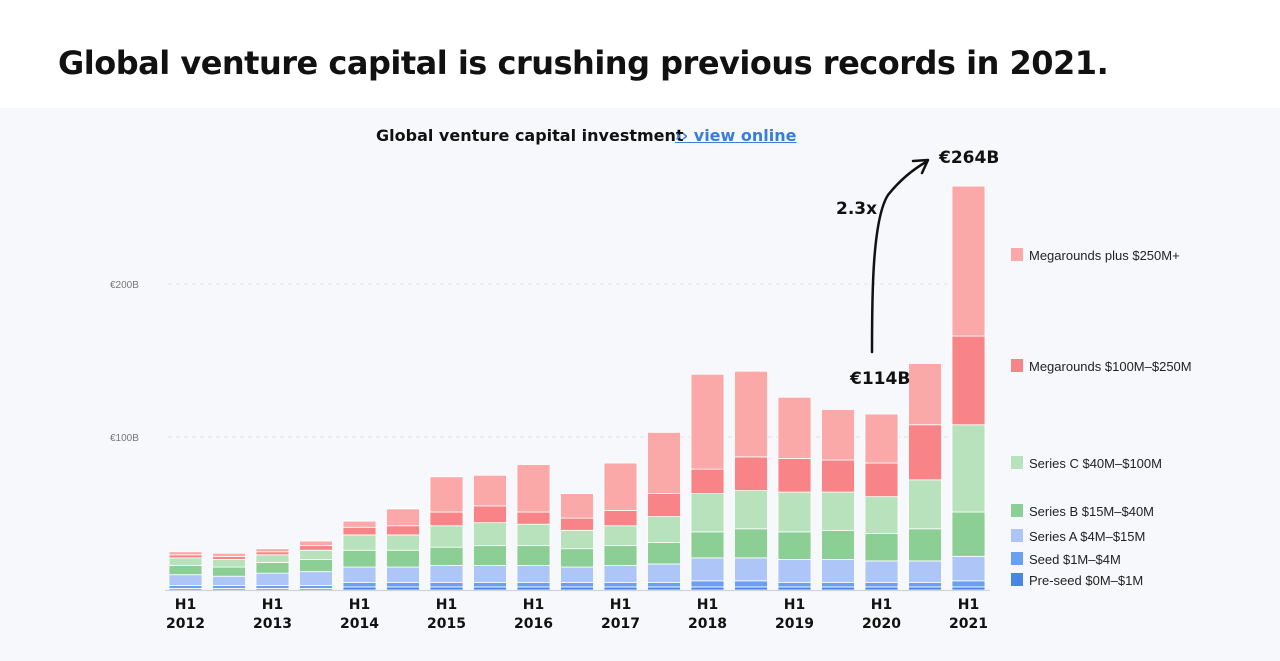 This screenshot has width=1280, height=661. What do you see at coordinates (917, 268) in the screenshot?
I see `annotations: €114B €264B 2.3x` at bounding box center [917, 268].